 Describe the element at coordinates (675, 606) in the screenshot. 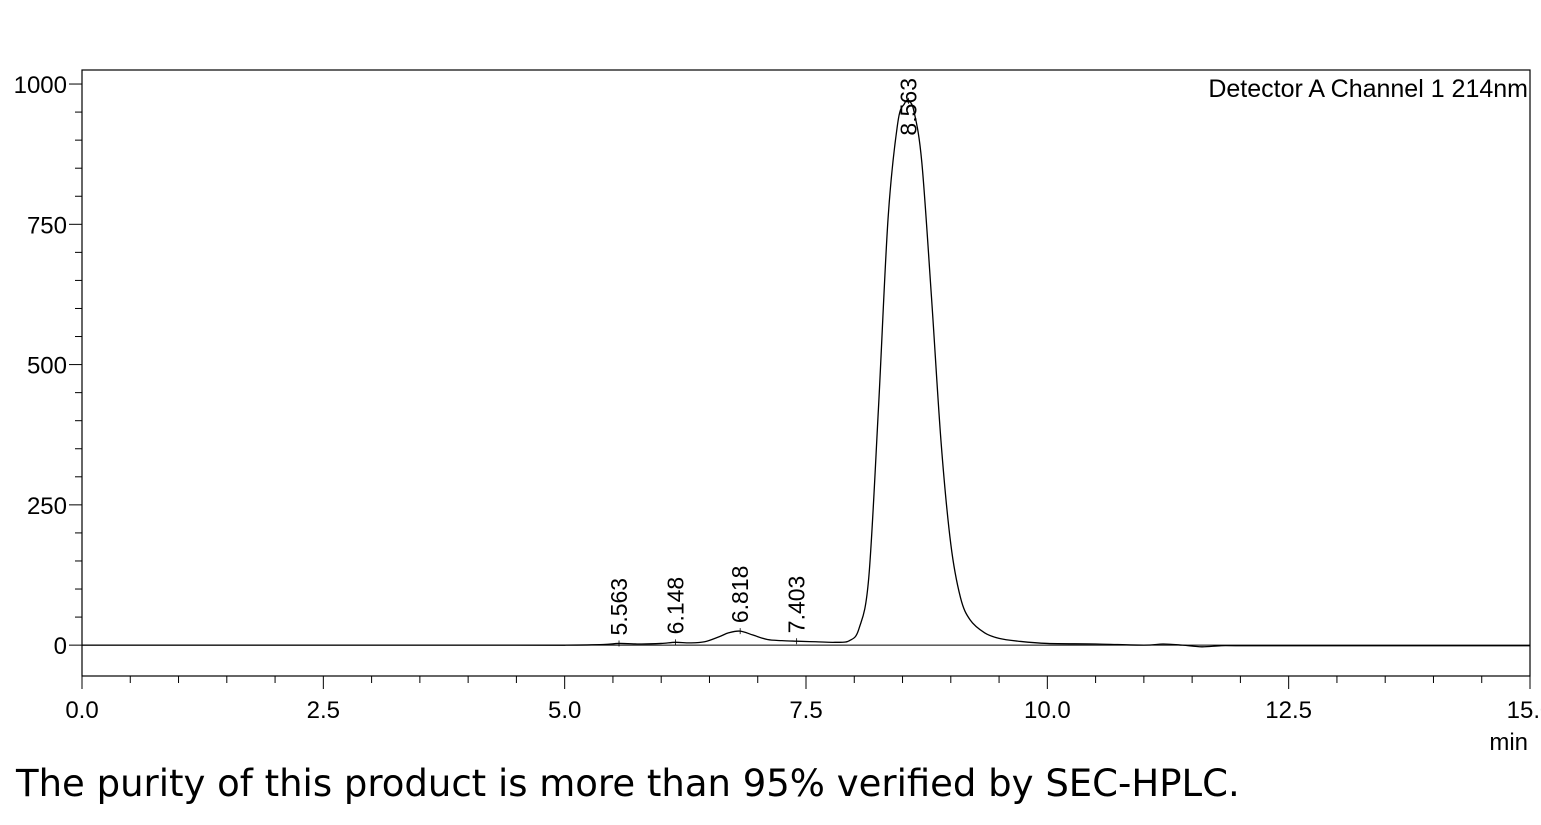

I see `peak-label: 6.148` at that location.